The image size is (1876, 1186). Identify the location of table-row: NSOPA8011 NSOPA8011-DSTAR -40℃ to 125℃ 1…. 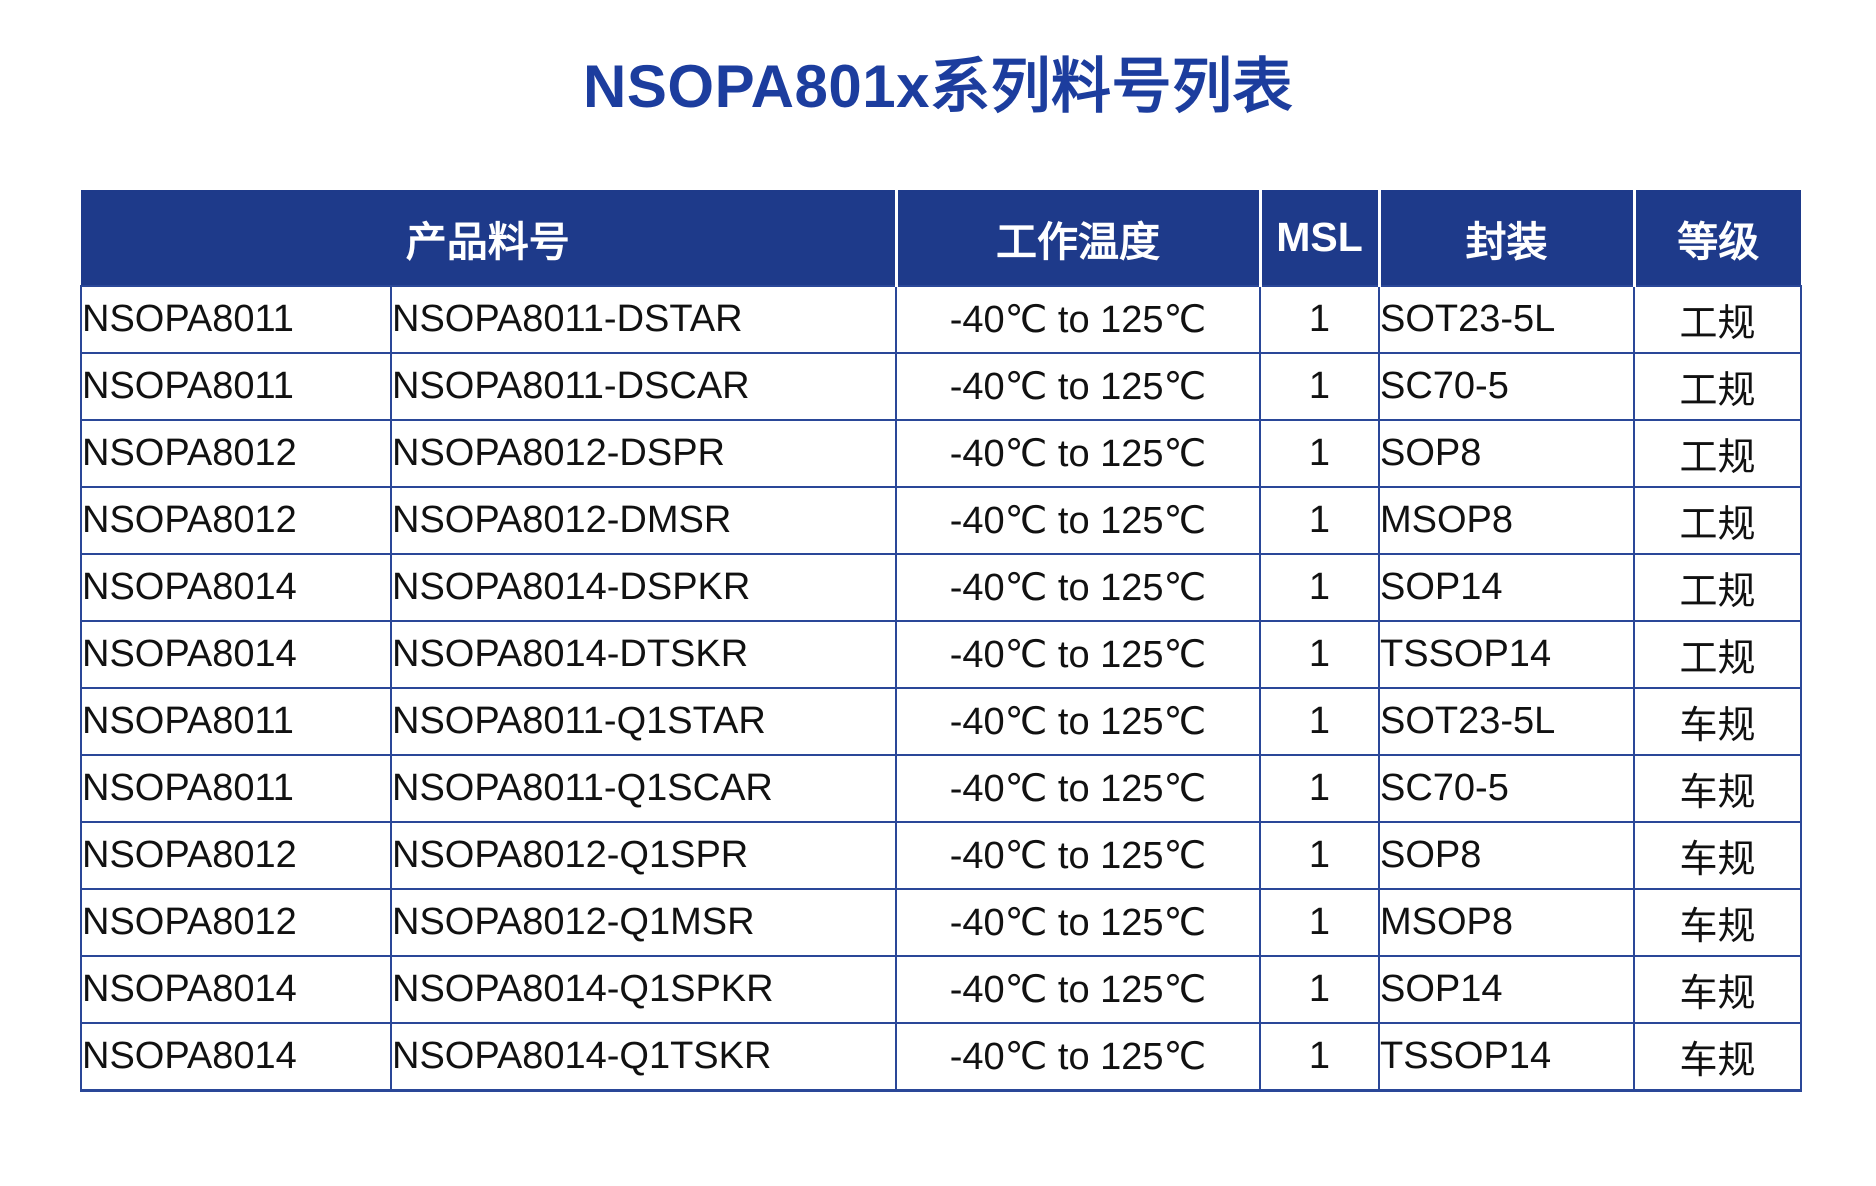
(941, 319).